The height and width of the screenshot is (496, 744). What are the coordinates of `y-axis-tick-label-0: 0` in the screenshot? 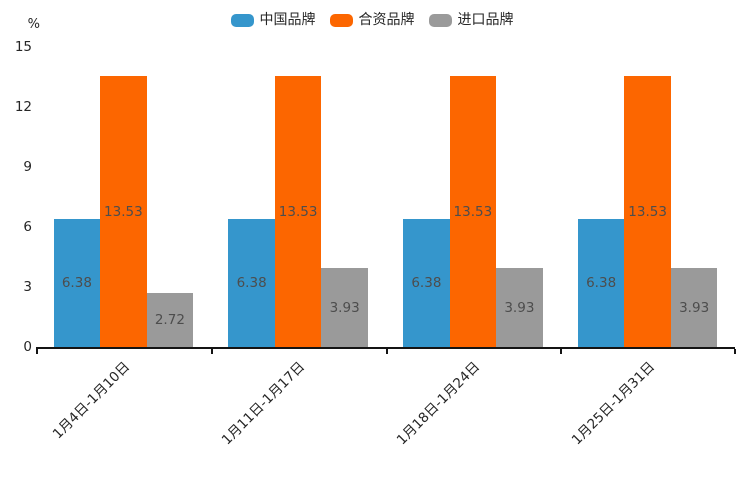 It's located at (27, 347).